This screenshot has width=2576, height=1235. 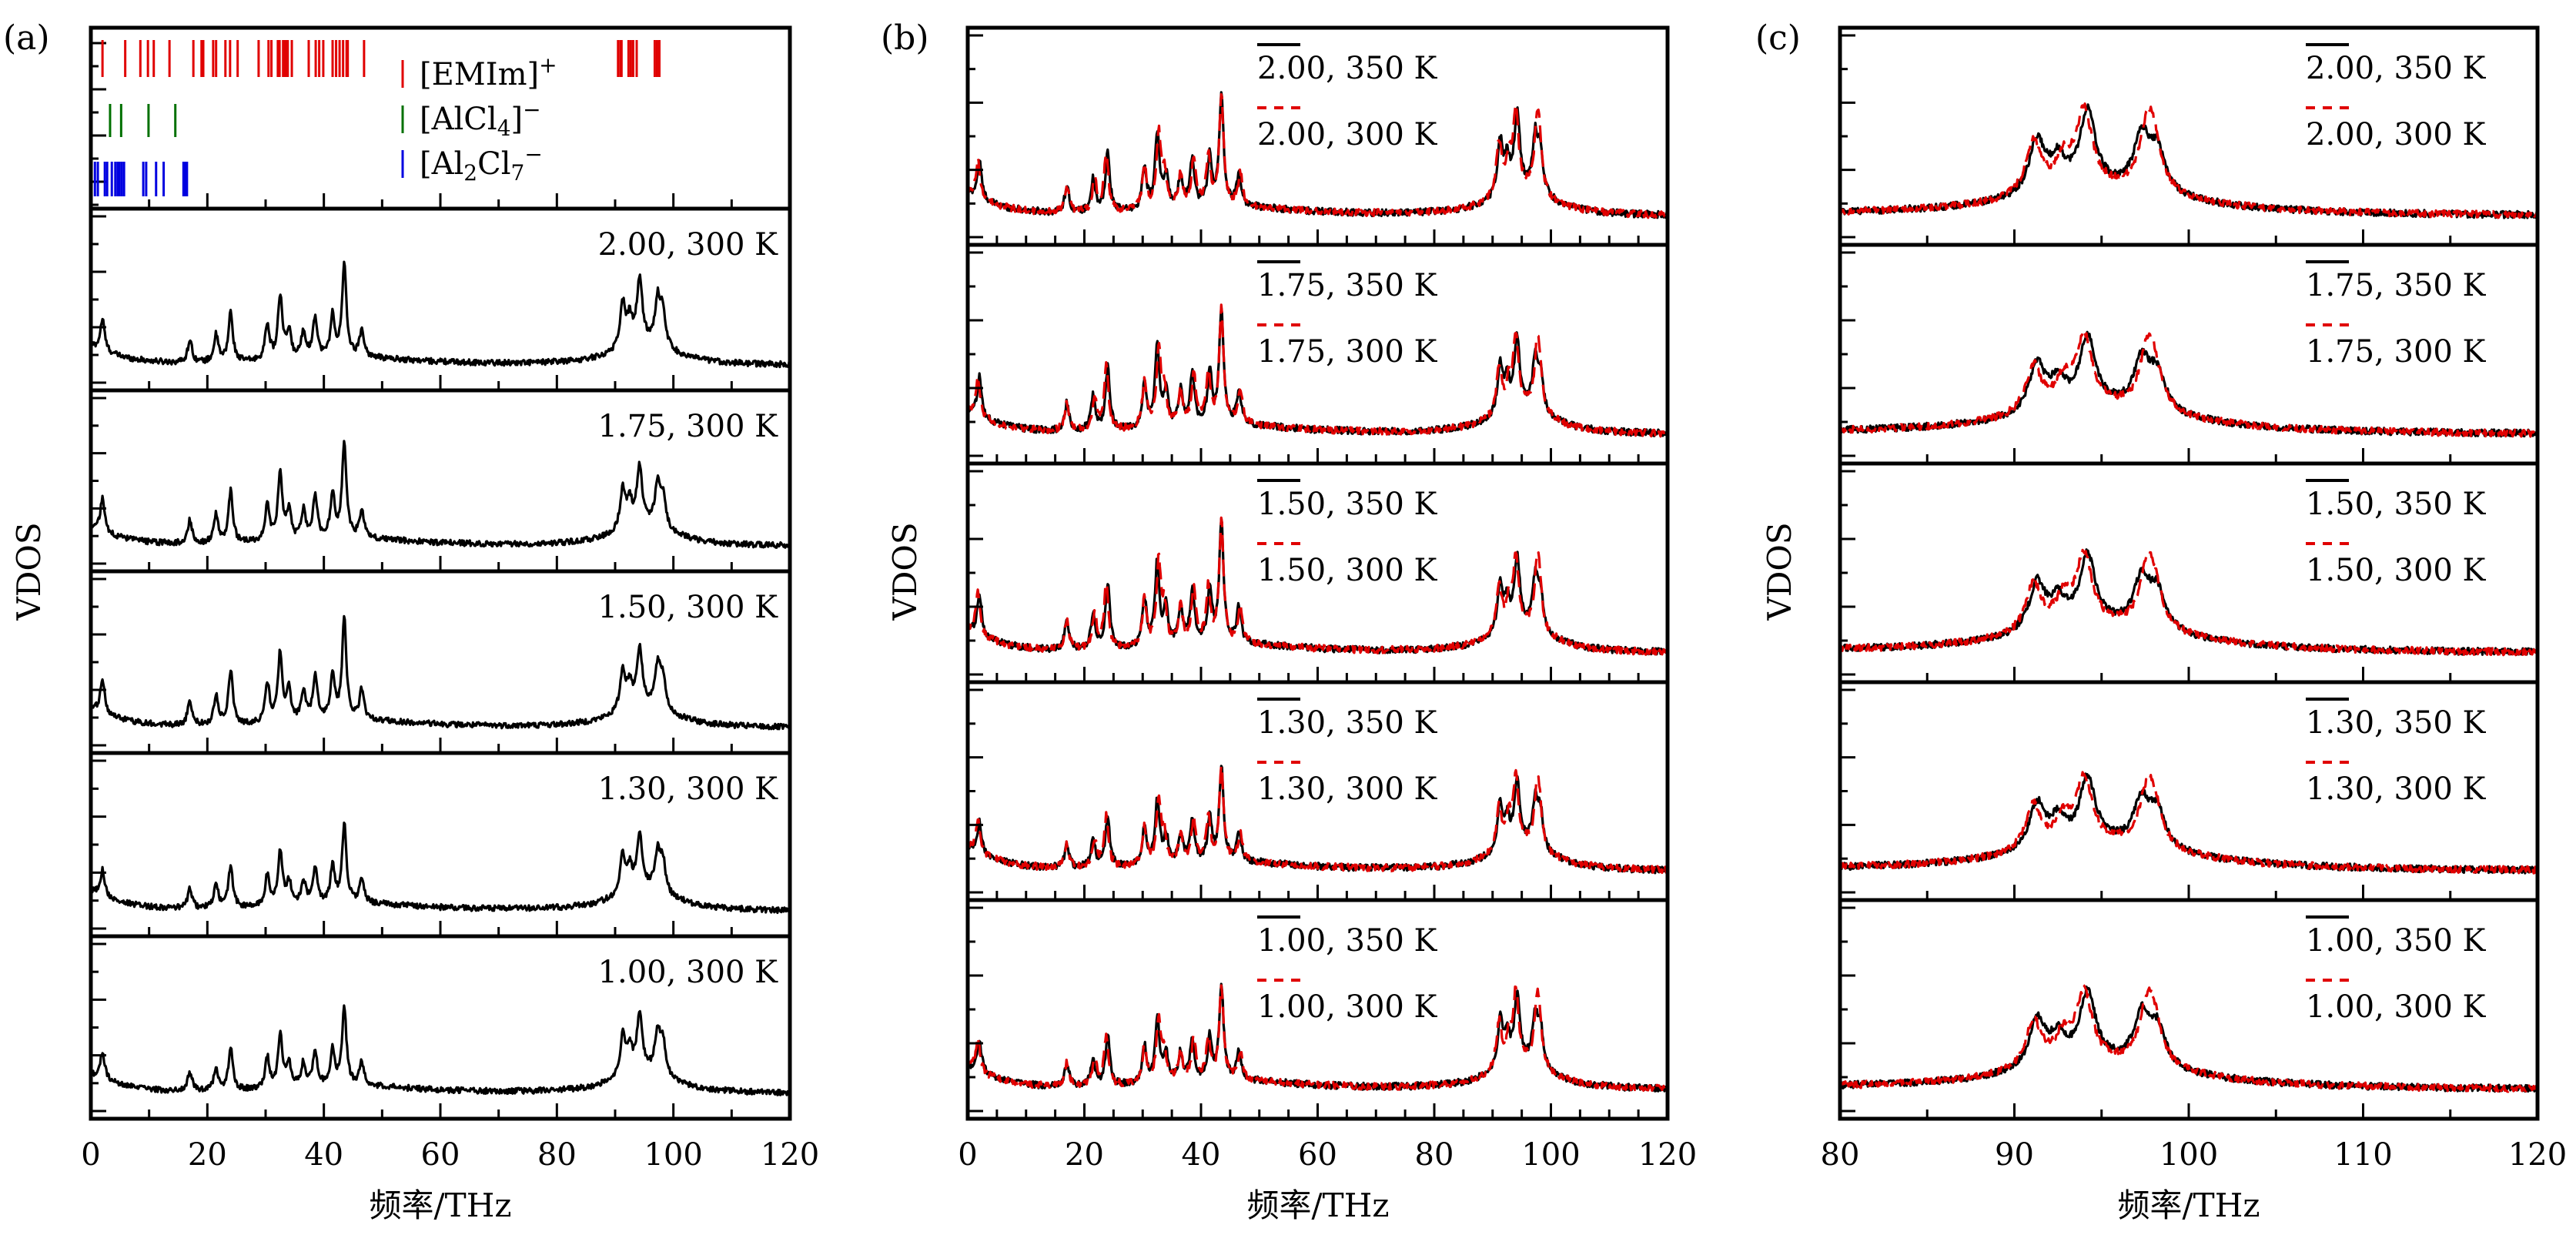 I want to click on panel-b-subplot-2: 1.75, 350 K 1.75, 300 K, so click(x=1317, y=354).